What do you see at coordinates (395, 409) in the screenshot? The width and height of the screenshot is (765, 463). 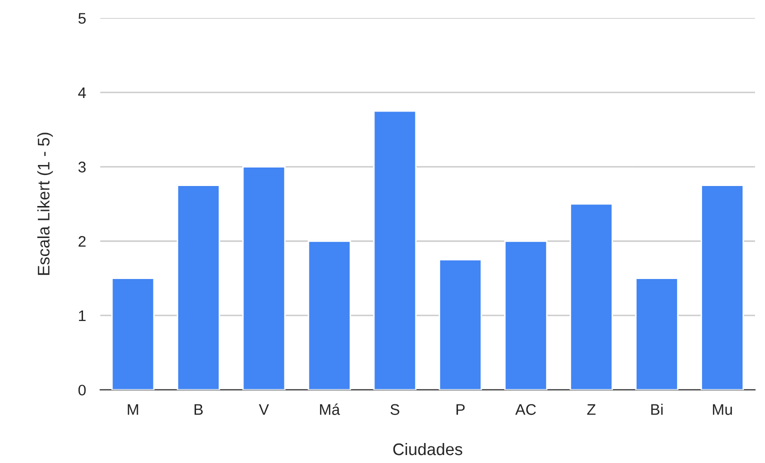 I see `x-tick-label: S` at bounding box center [395, 409].